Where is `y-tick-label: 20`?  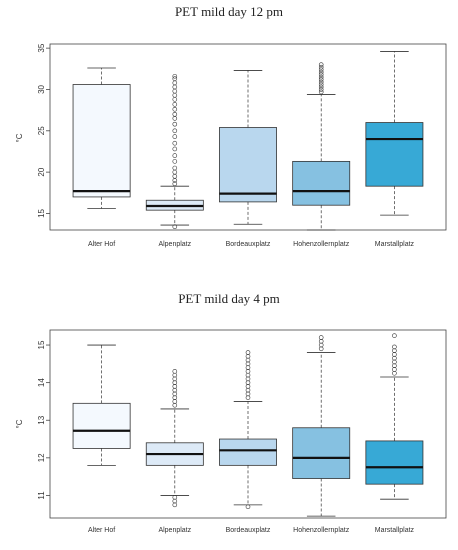
y-tick-label: 20 is located at coordinates (41, 171).